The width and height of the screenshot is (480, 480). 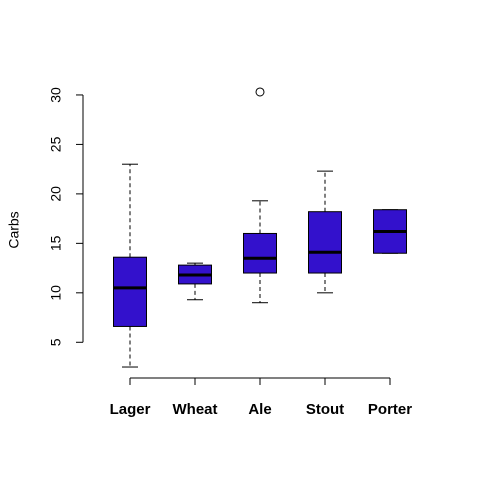 I want to click on x-tick-label: Stout, so click(x=325, y=409).